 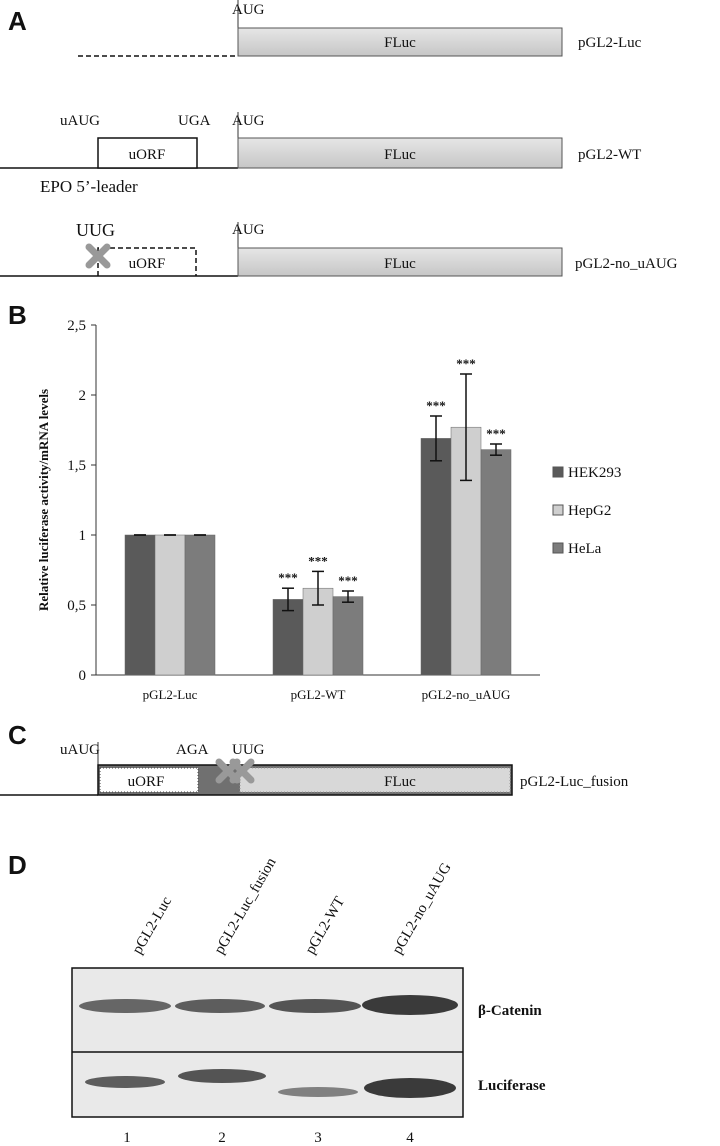 What do you see at coordinates (170, 694) in the screenshot?
I see `x-tick-label: pGL2-Luc` at bounding box center [170, 694].